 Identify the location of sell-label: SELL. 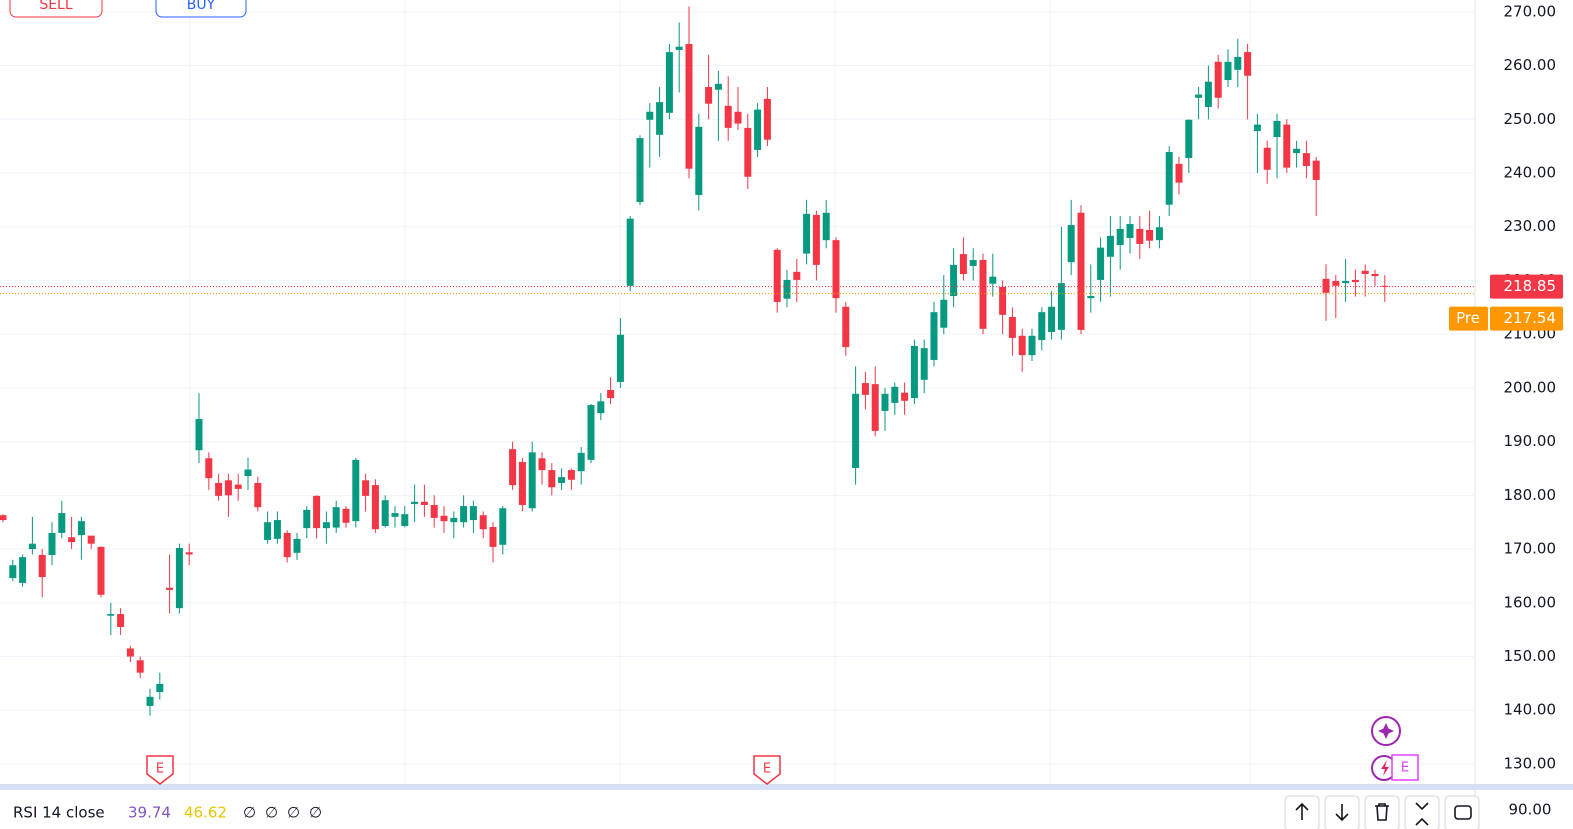
(56, 6).